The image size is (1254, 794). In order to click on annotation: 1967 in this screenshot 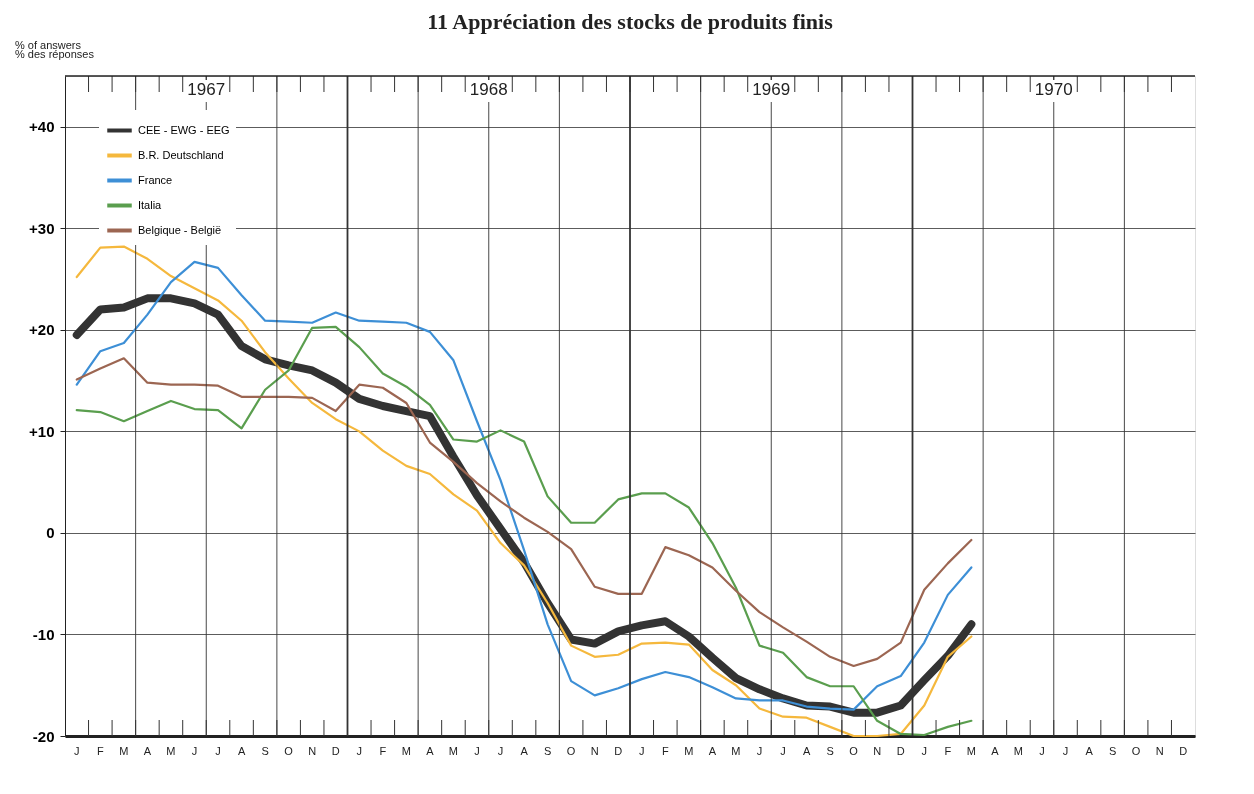, I will do `click(206, 89)`.